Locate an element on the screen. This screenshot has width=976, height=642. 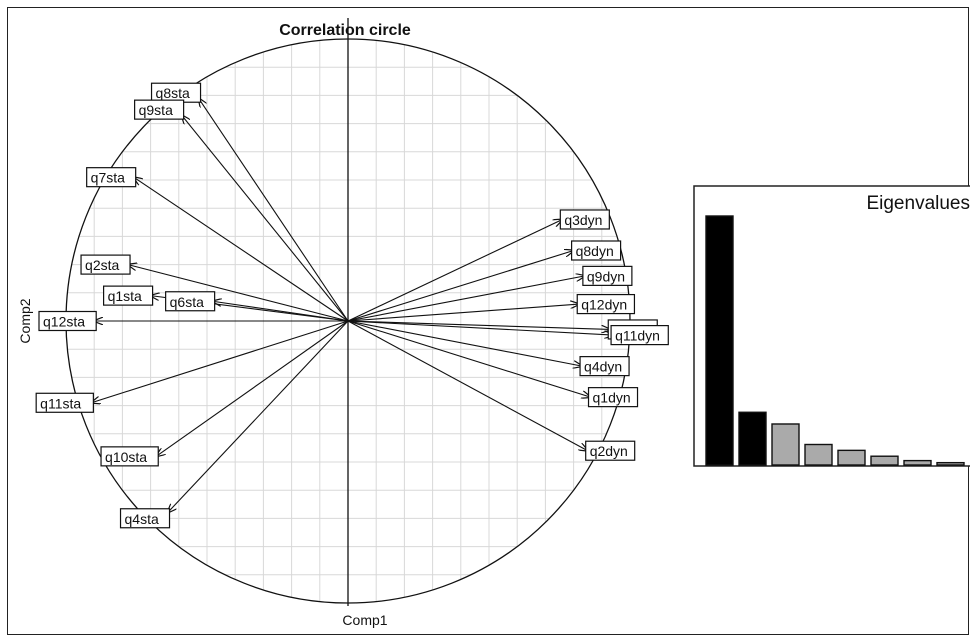
variable-arrow-q8sta is located at coordinates (274, 210).